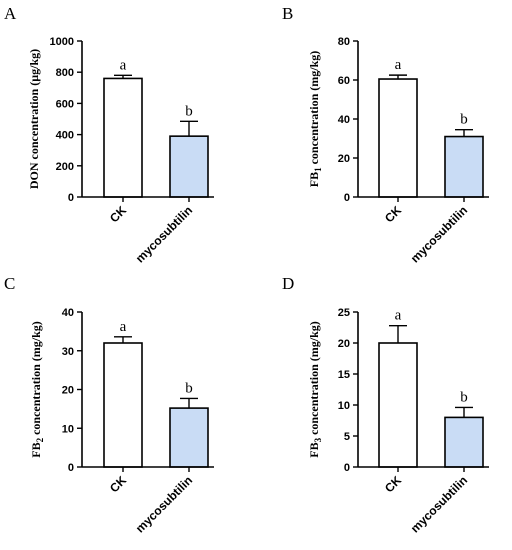 The image size is (512, 550). Describe the element at coordinates (344, 81) in the screenshot. I see `y-tick-label: 60` at that location.